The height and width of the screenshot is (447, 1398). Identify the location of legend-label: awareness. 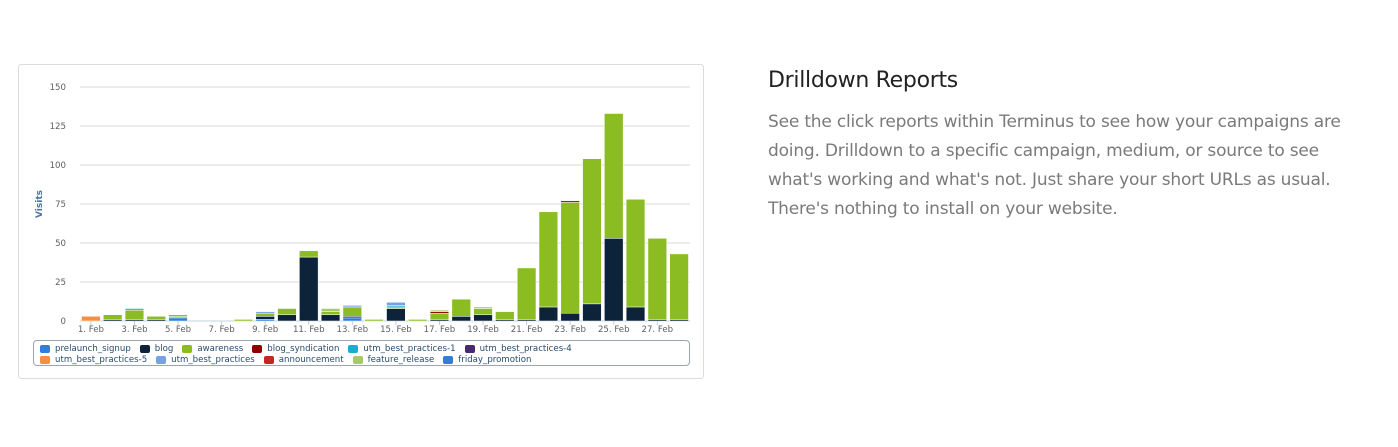
(220, 348).